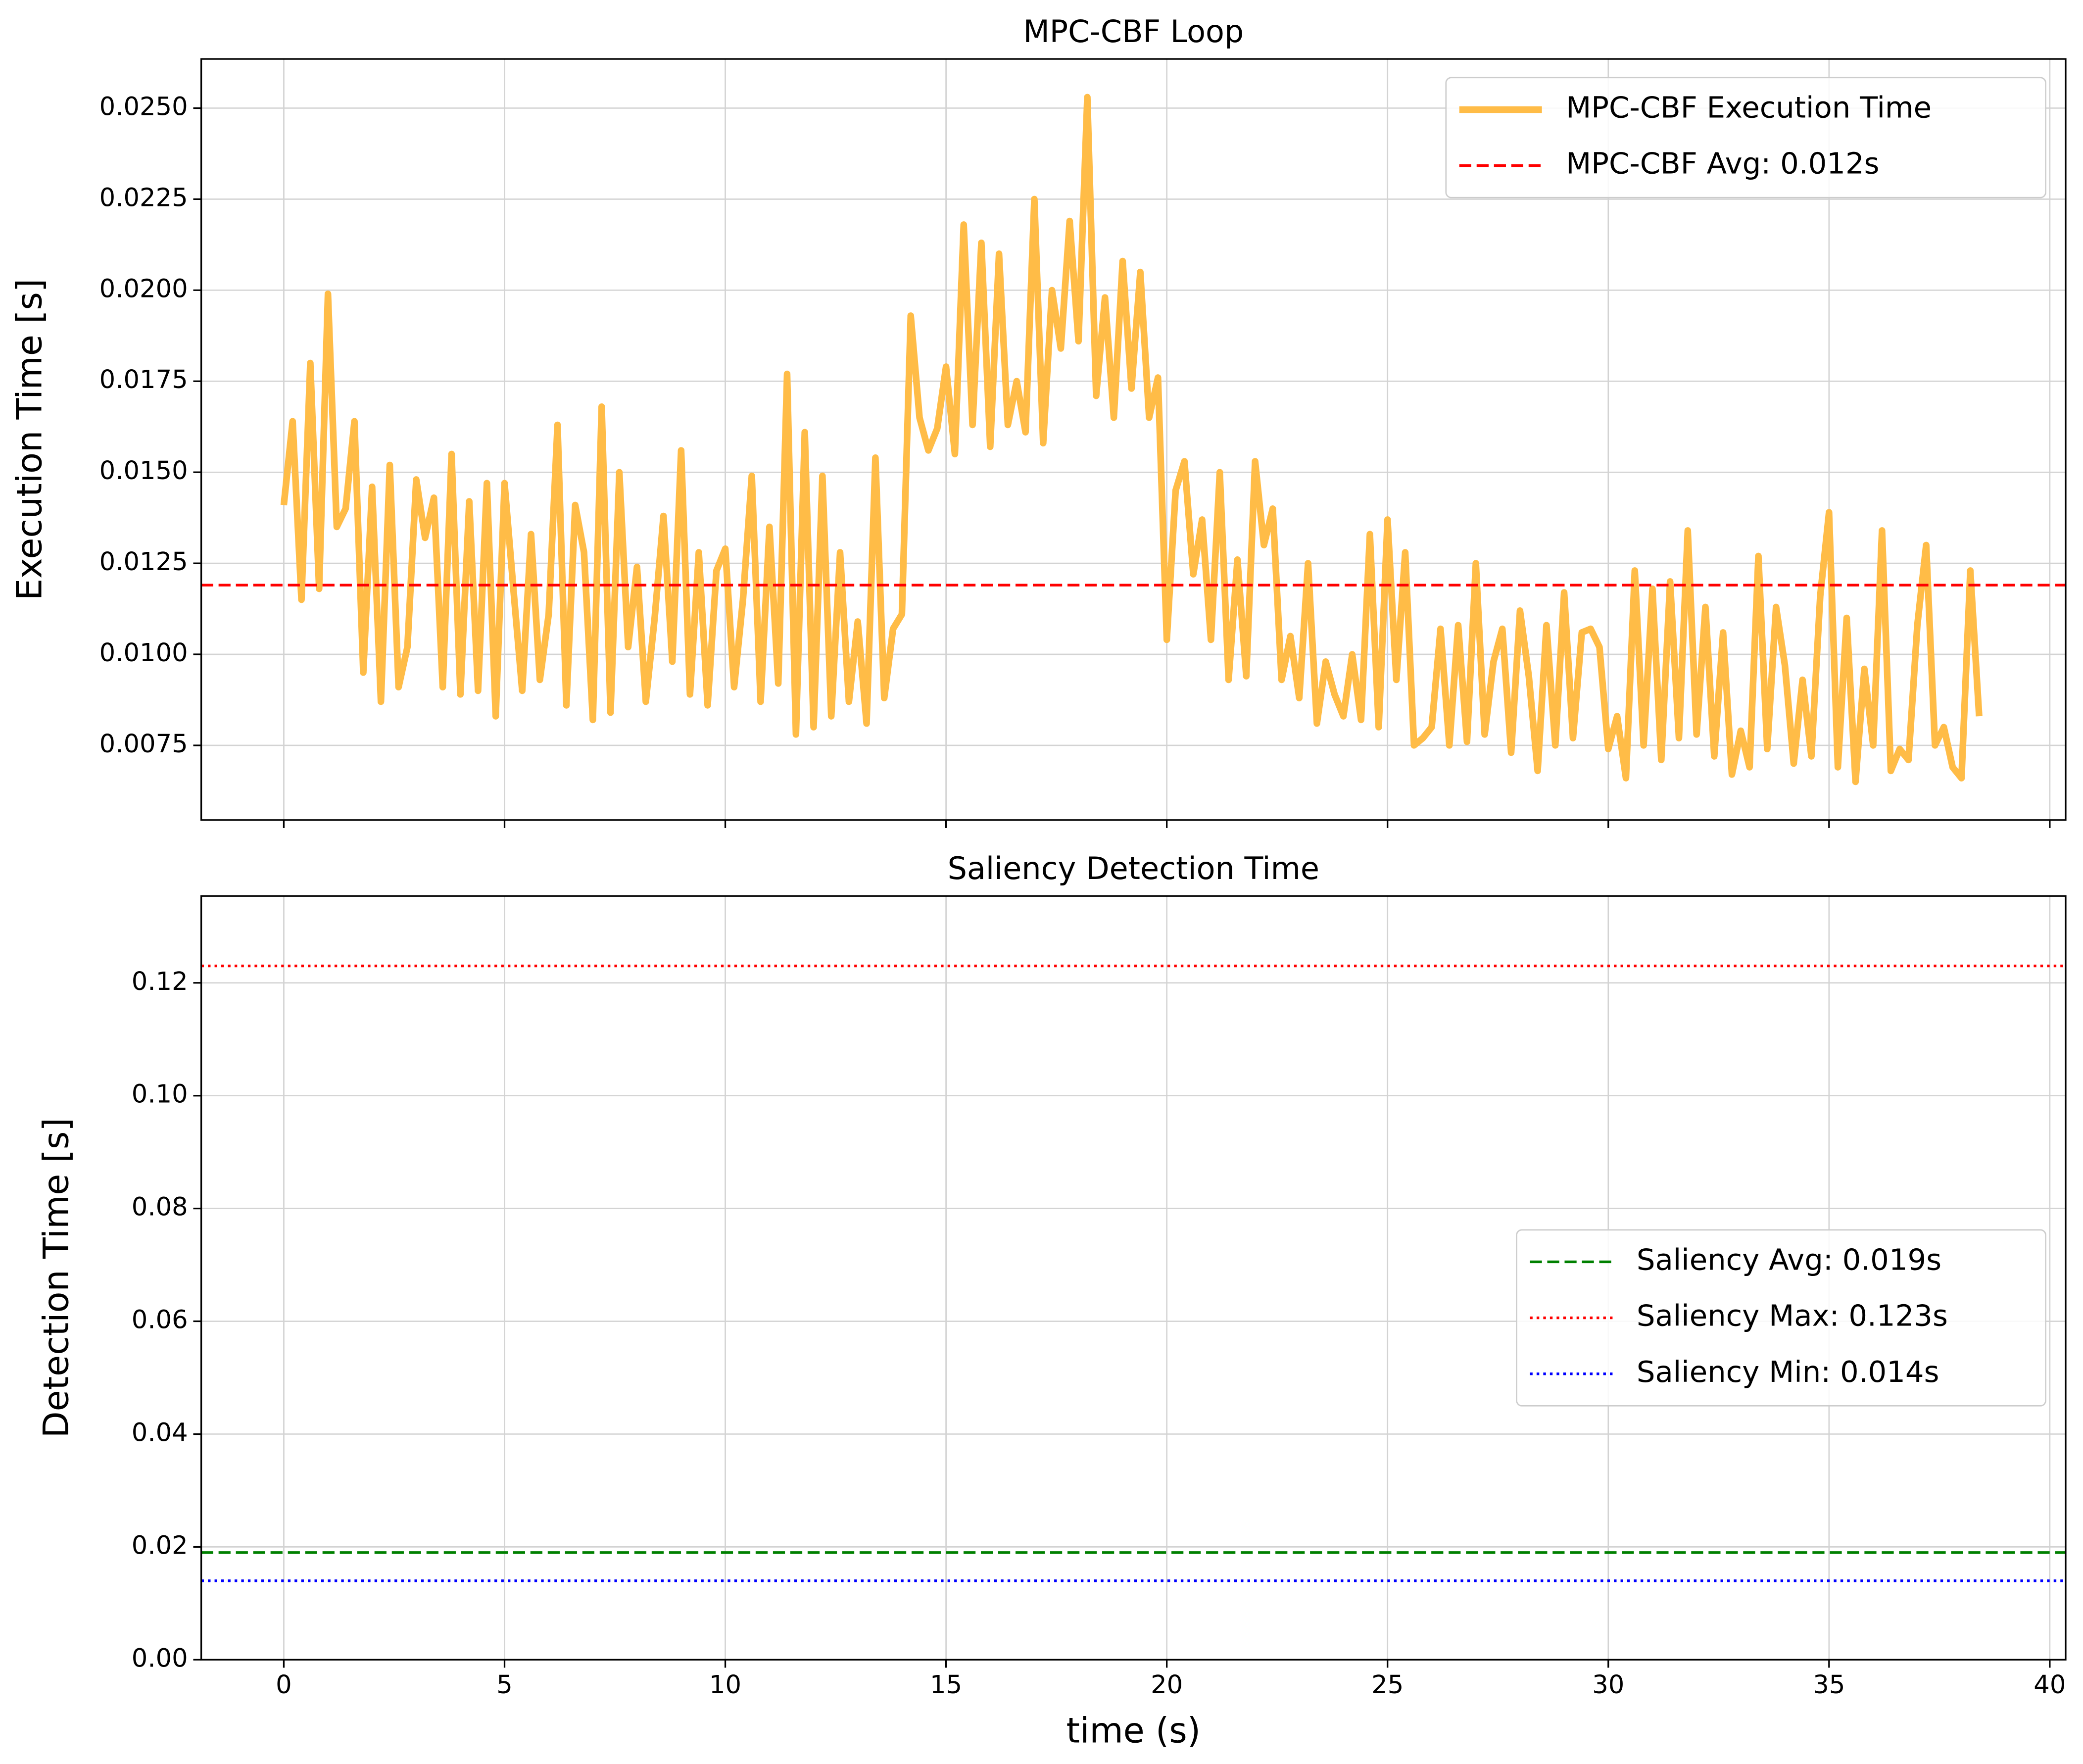  I want to click on x-tick-label: 25, so click(1388, 1685).